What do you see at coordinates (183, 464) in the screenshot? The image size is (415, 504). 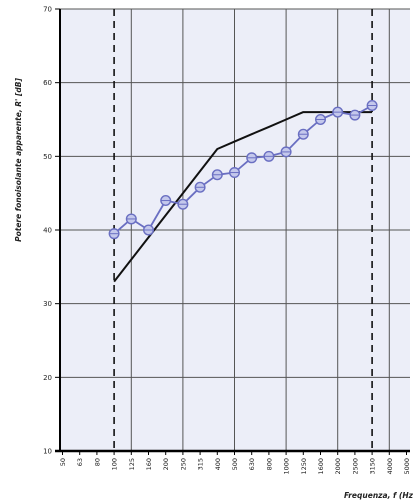 I see `x-tick-label-250: 250` at bounding box center [183, 464].